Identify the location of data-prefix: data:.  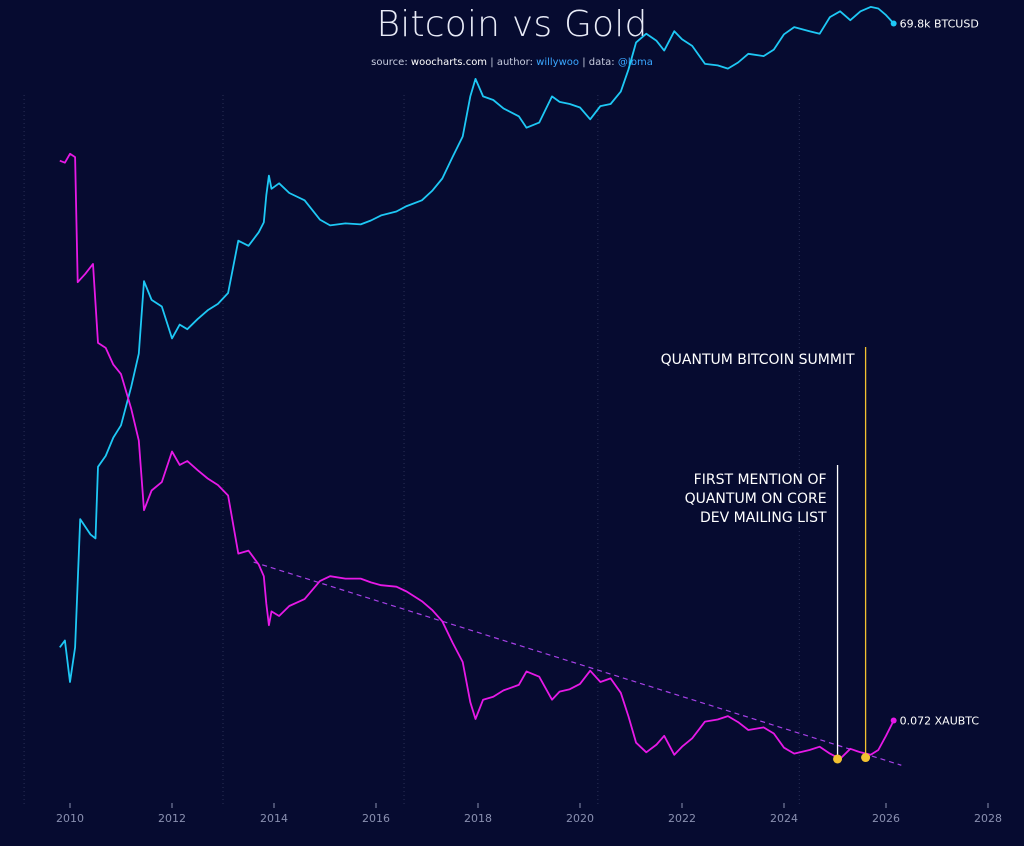
(601, 62).